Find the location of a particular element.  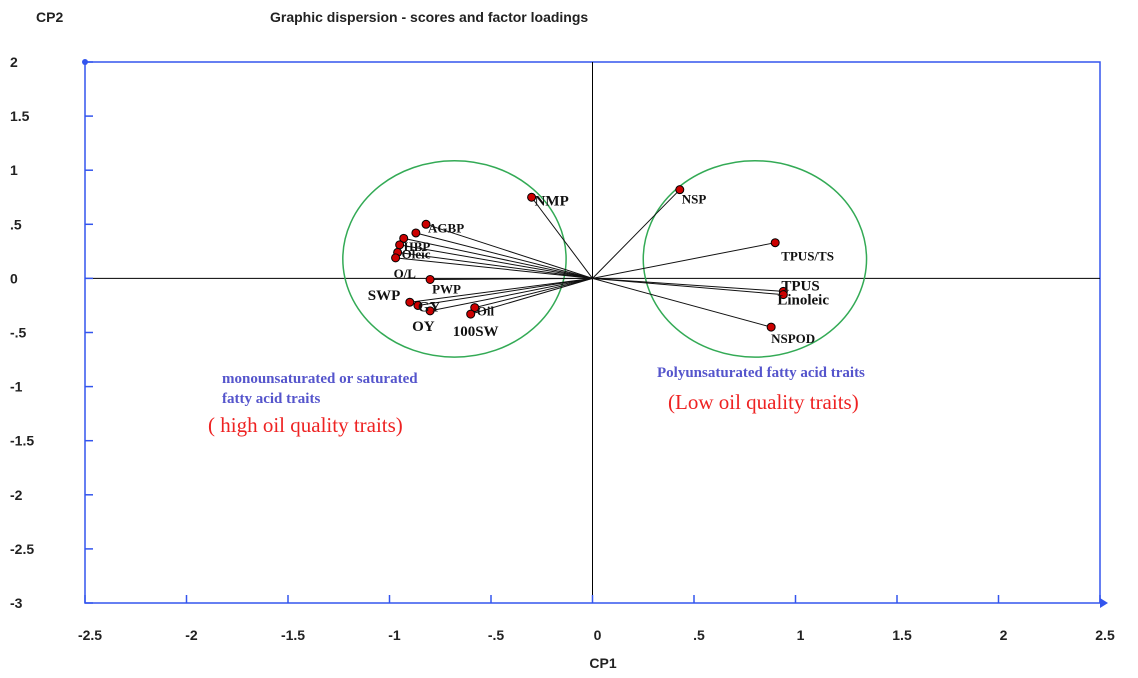

x-tick-label: .5 is located at coordinates (699, 635).